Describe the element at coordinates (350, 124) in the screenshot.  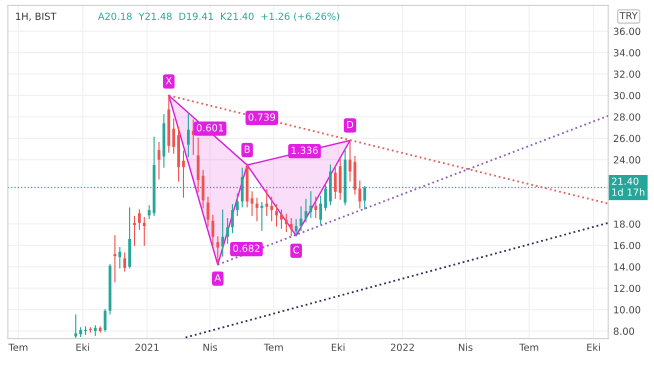
I see `annotation: D` at that location.